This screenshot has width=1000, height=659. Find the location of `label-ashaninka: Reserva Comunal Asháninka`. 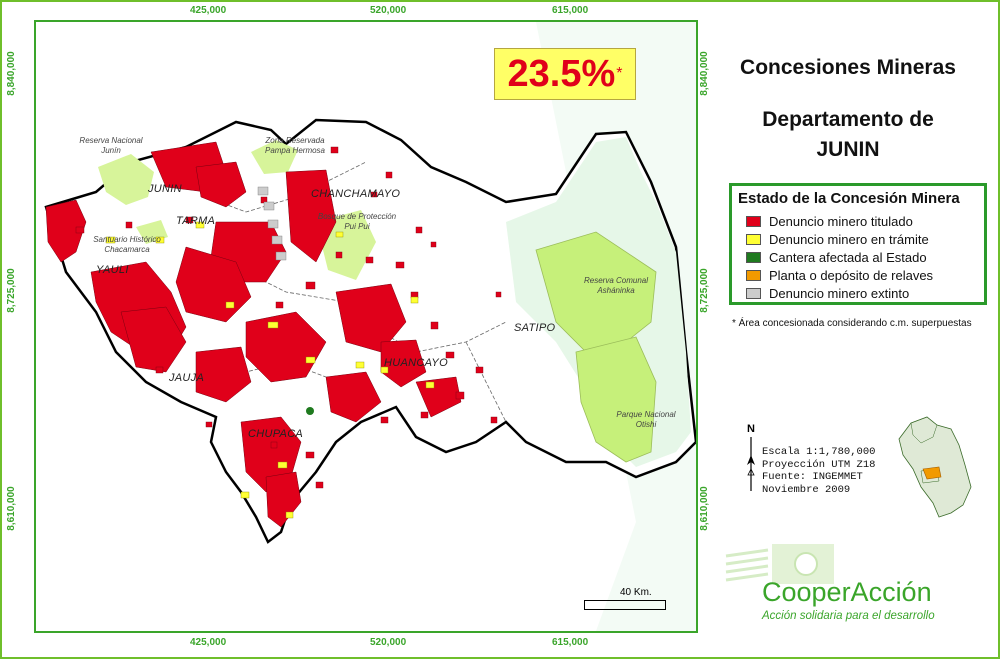

label-ashaninka: Reserva Comunal Asháninka is located at coordinates (616, 285).